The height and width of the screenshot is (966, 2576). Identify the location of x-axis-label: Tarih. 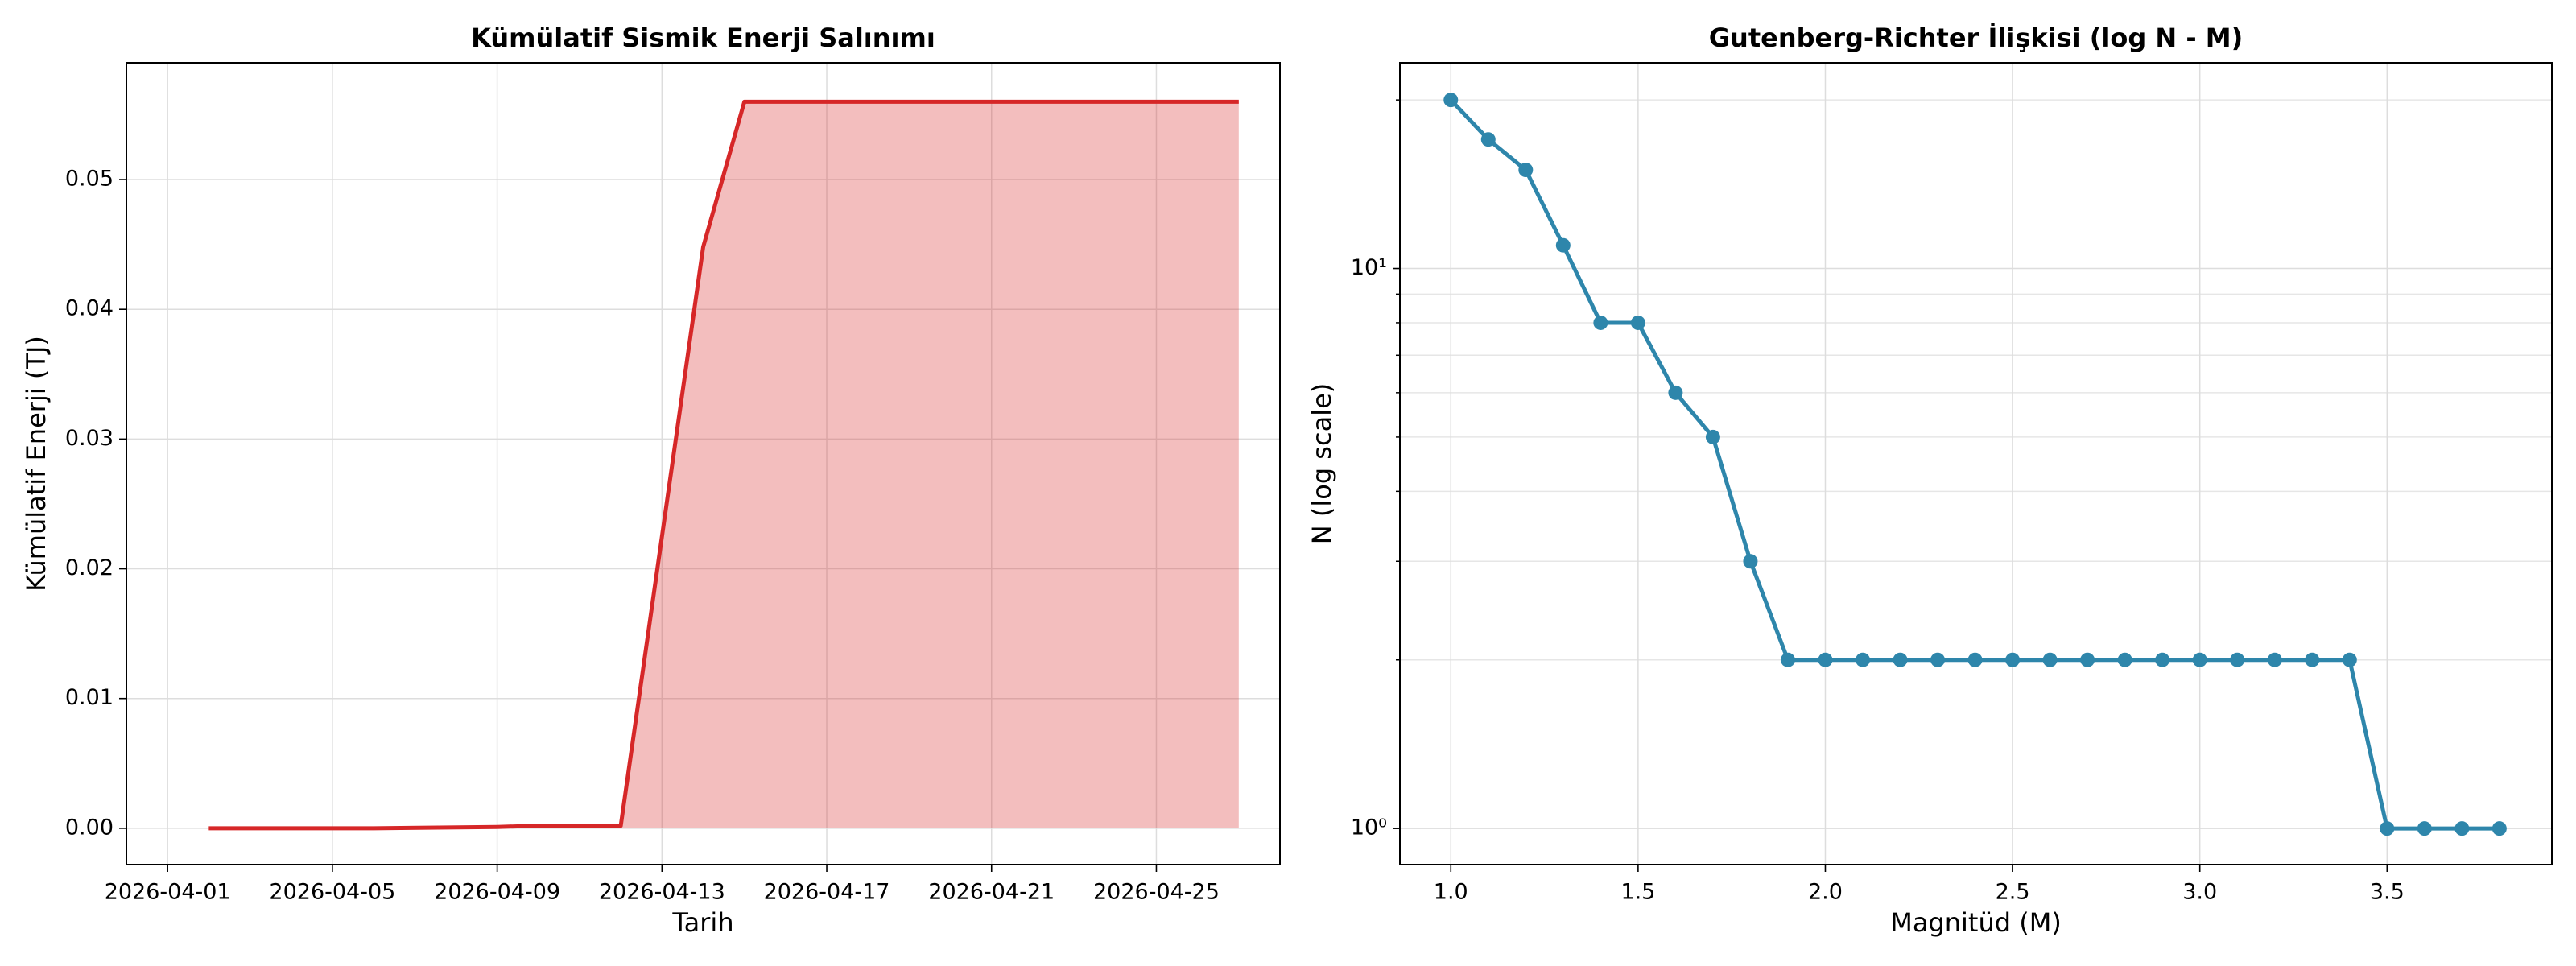
(702, 923).